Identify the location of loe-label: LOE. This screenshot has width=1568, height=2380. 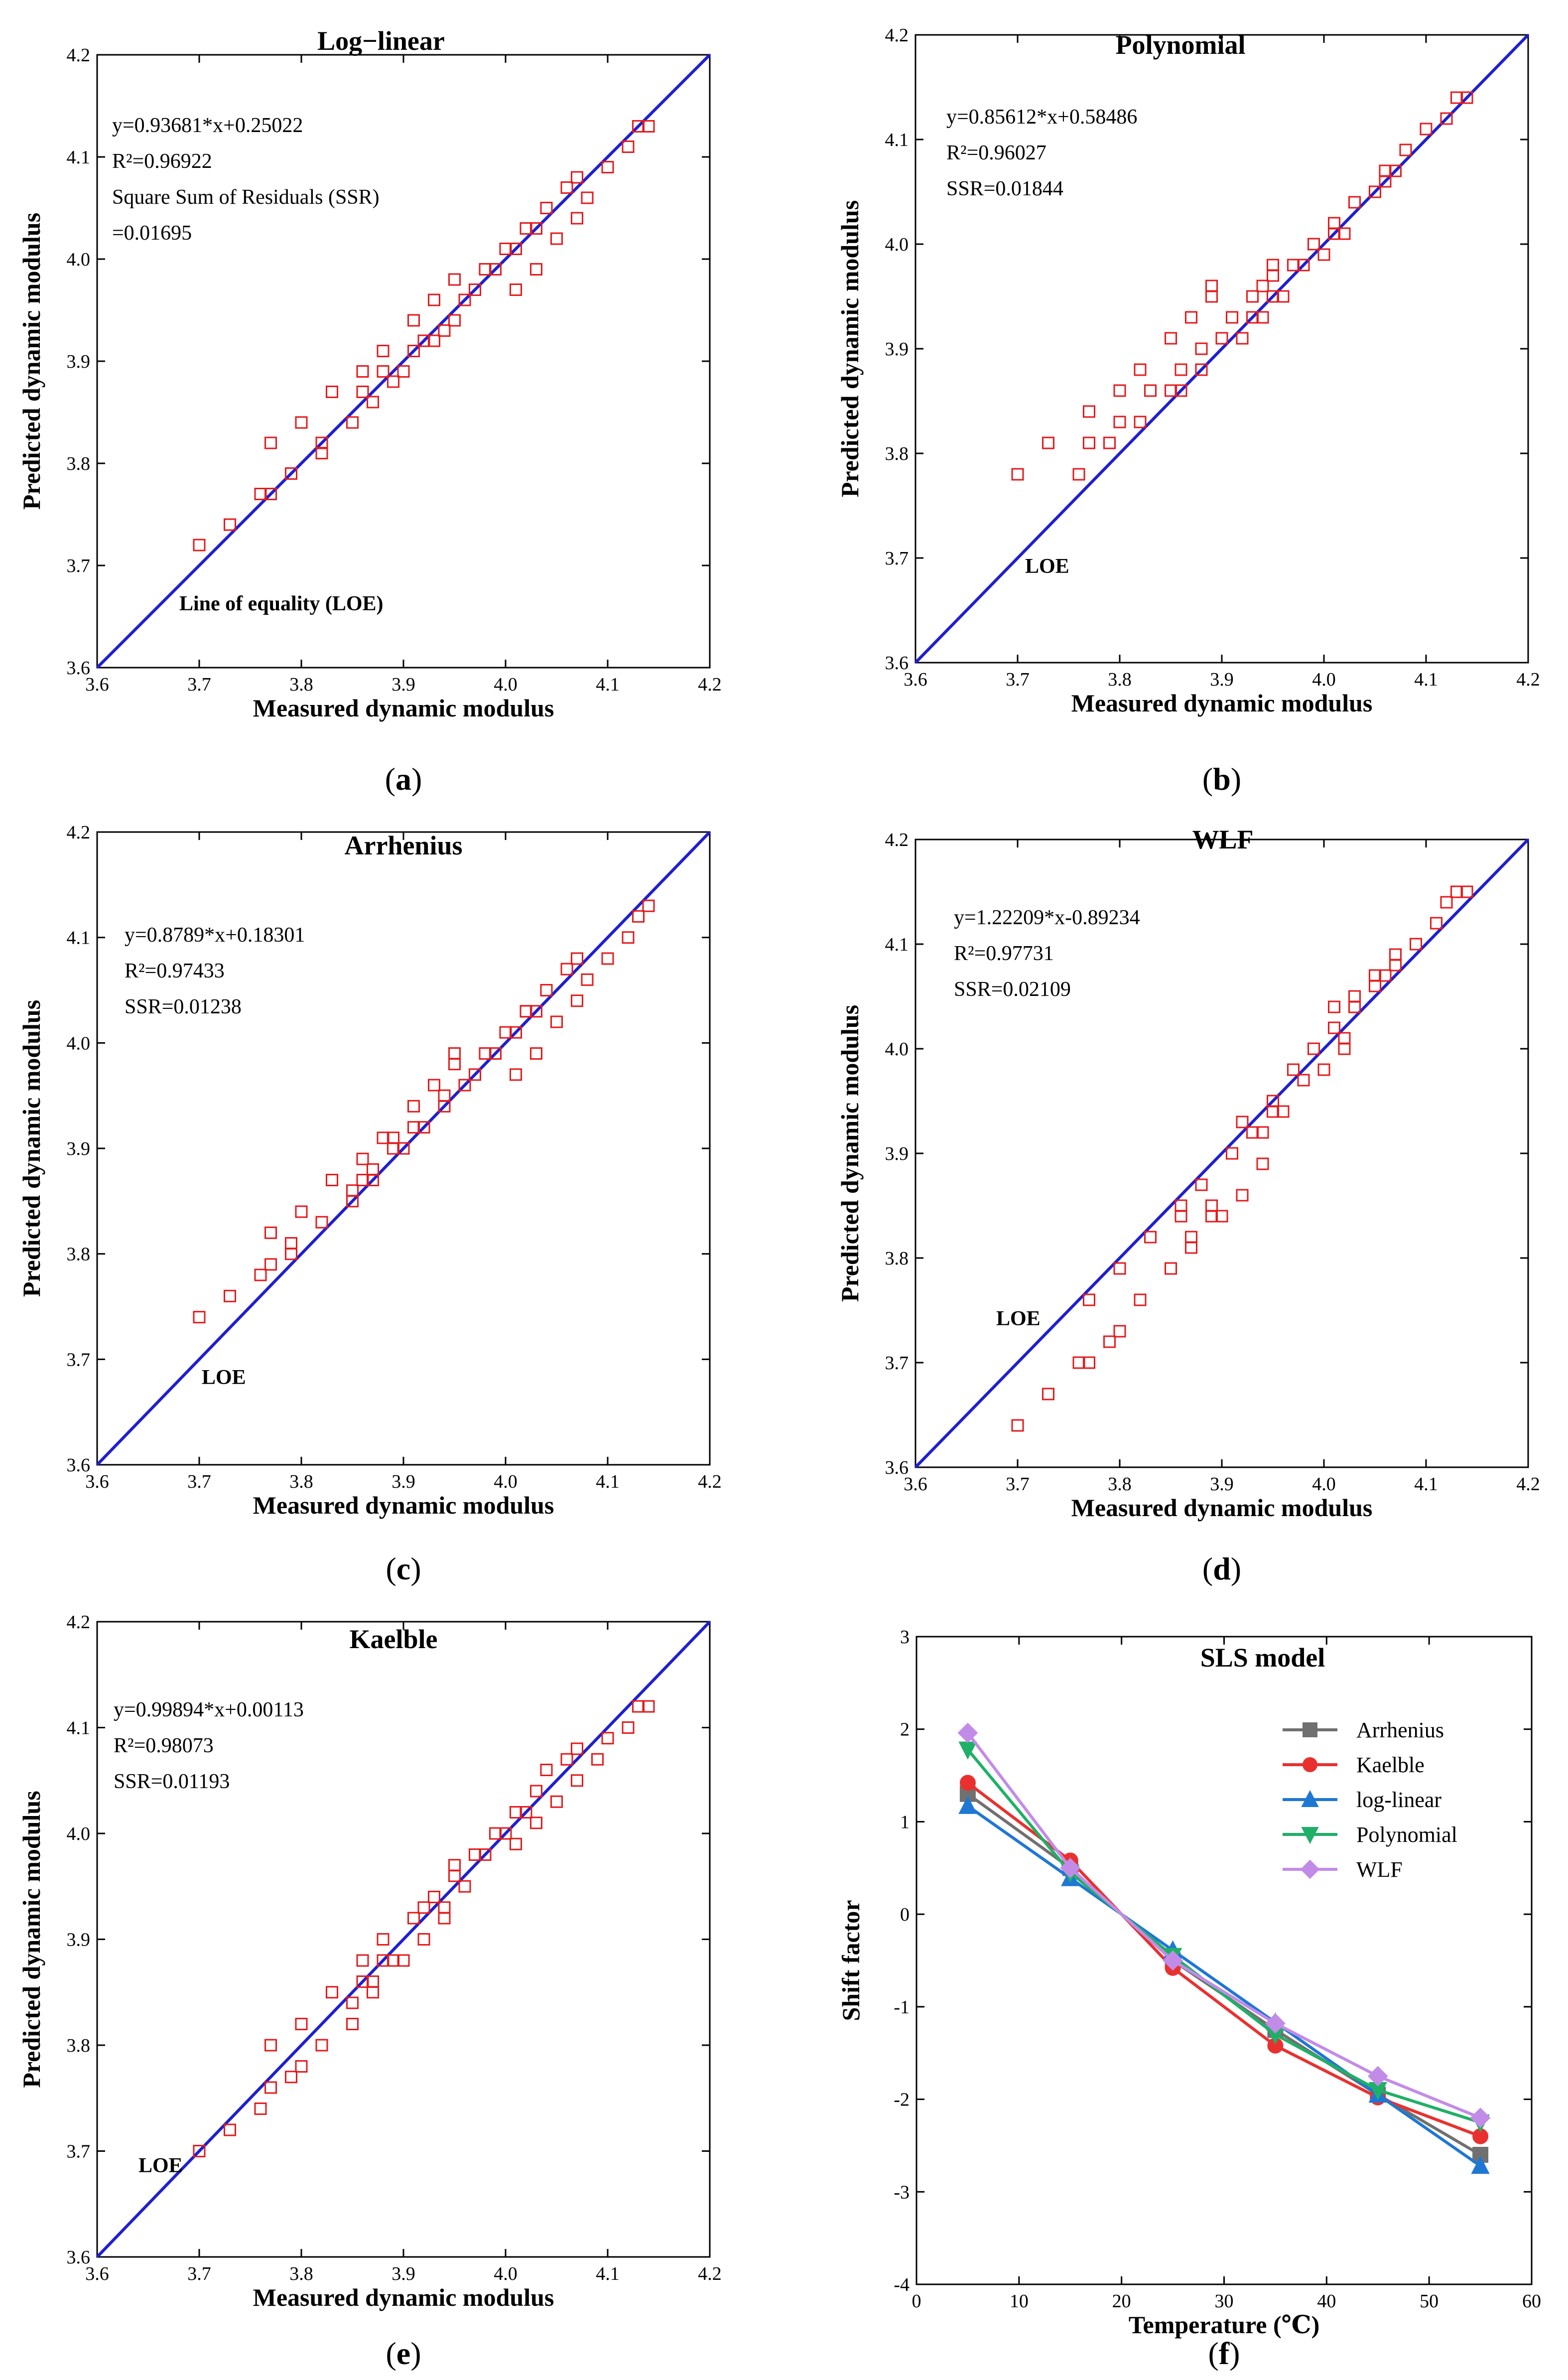
(1018, 1318).